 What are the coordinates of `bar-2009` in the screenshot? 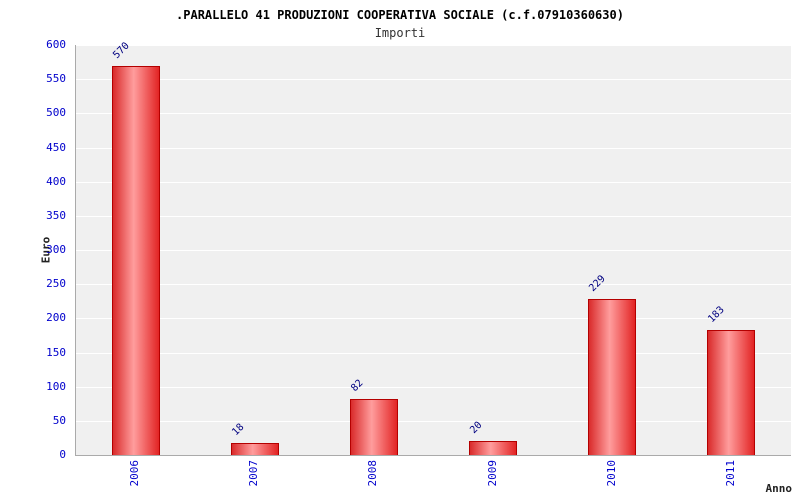 It's located at (493, 448).